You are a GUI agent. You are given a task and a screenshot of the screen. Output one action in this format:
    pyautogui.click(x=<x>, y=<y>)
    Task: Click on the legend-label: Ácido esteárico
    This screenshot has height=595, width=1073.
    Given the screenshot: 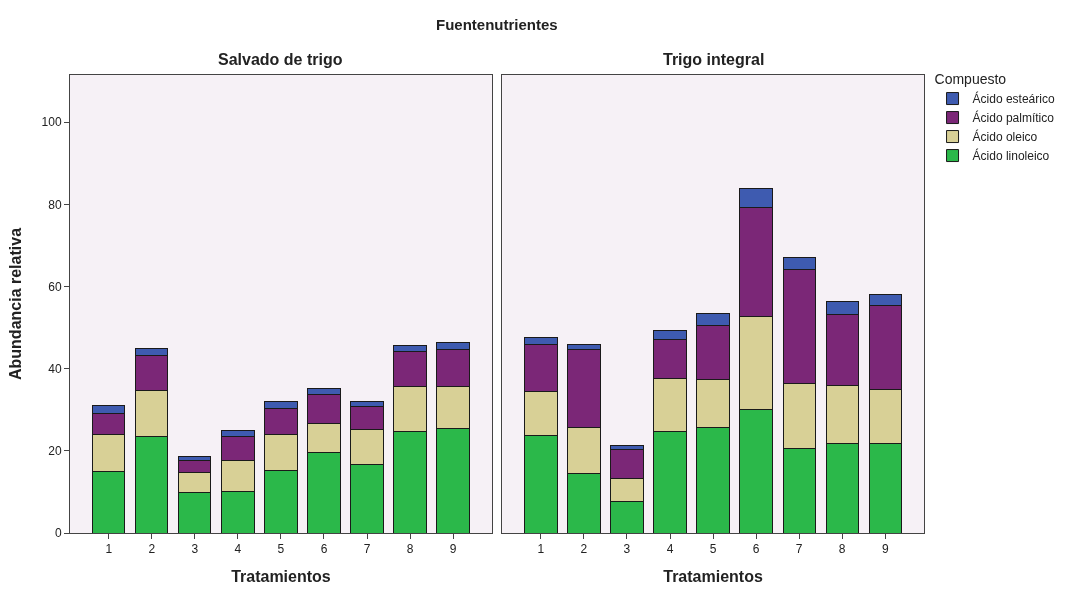 What is the action you would take?
    pyautogui.click(x=1013, y=99)
    